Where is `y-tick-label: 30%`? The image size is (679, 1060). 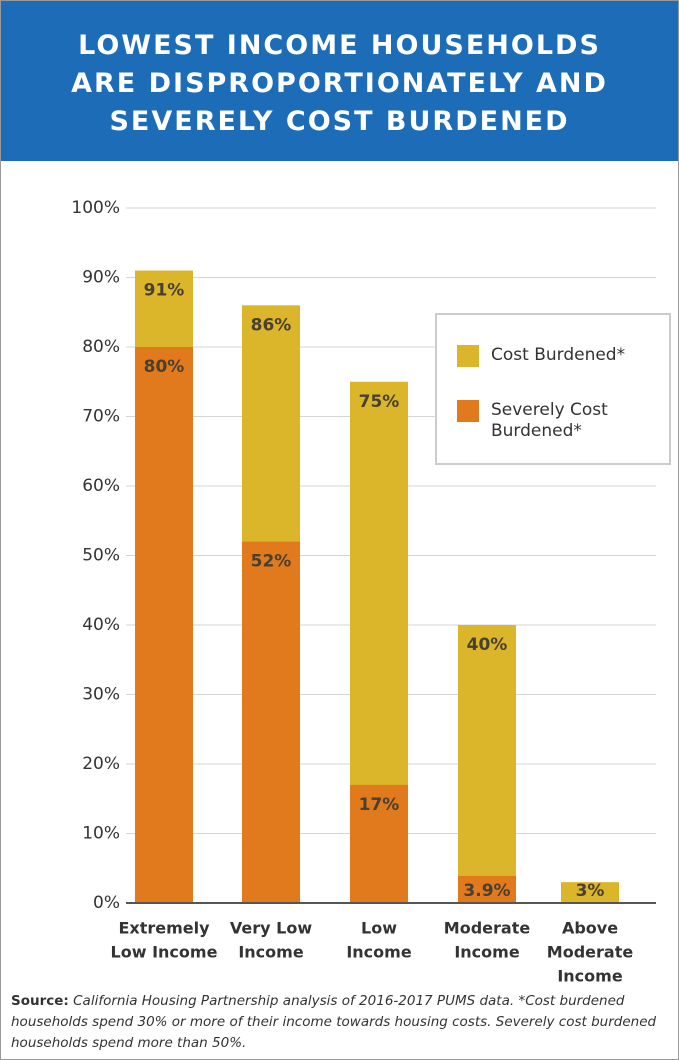
y-tick-label: 30% is located at coordinates (101, 695).